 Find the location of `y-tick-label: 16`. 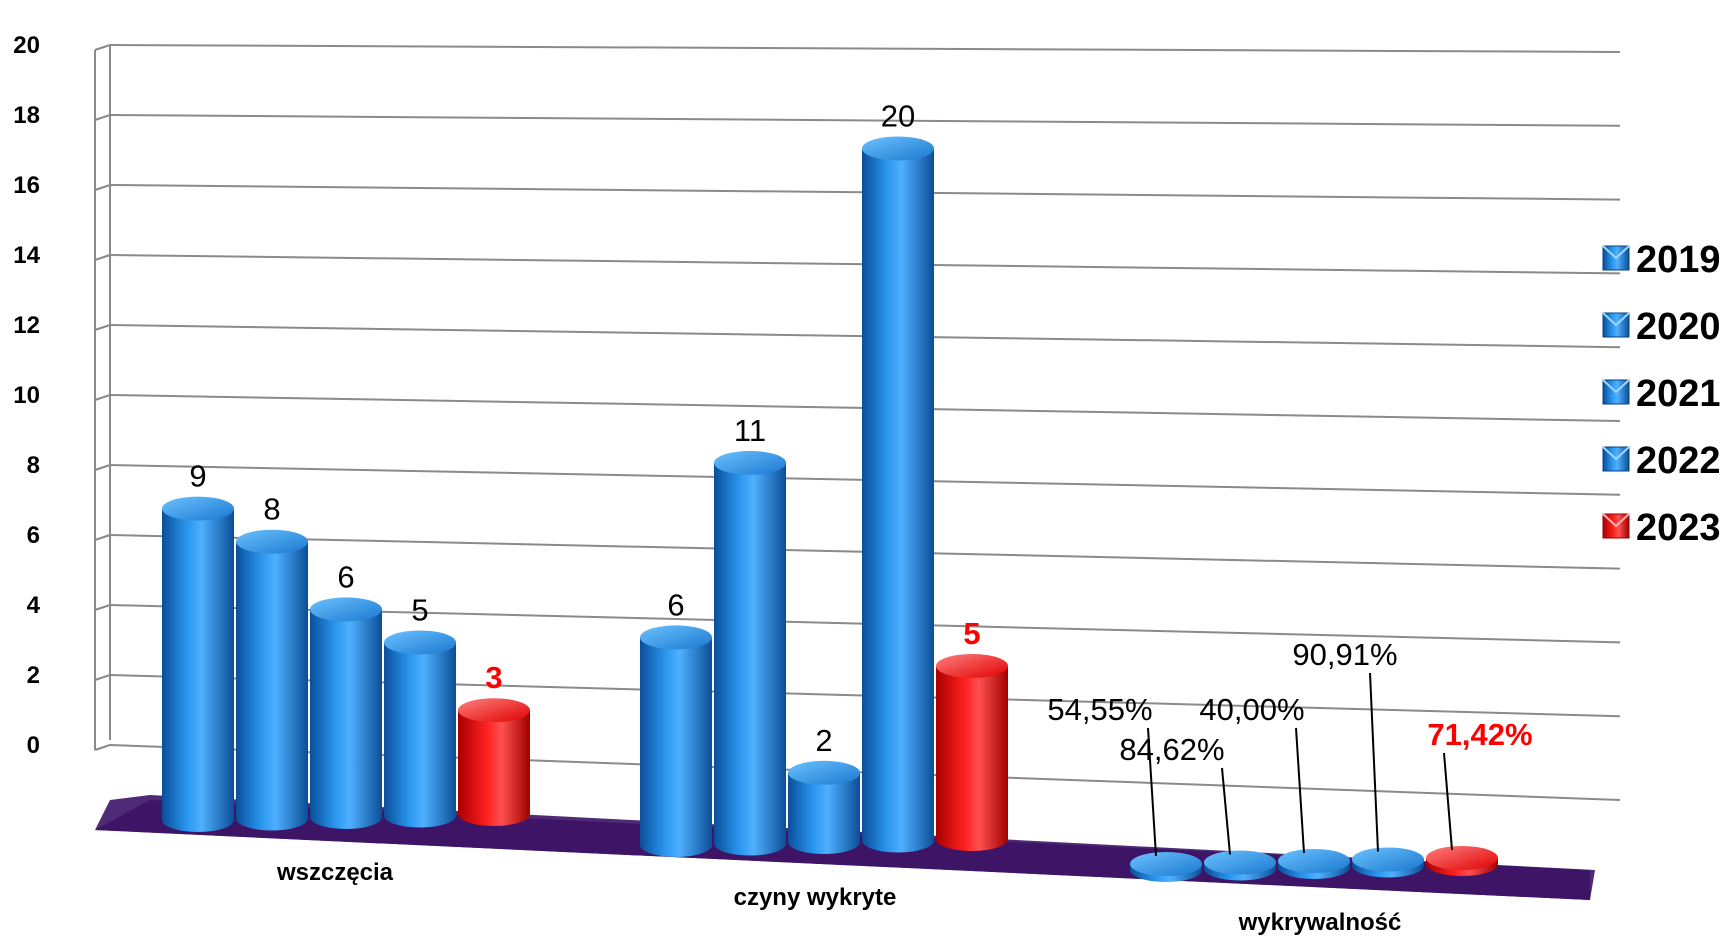

y-tick-label: 16 is located at coordinates (26, 185).